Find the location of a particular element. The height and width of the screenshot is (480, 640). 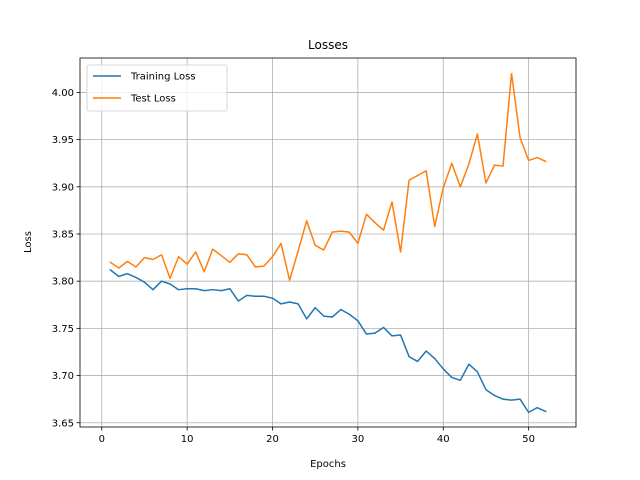

y-tick-label: 3.80 is located at coordinates (63, 282).